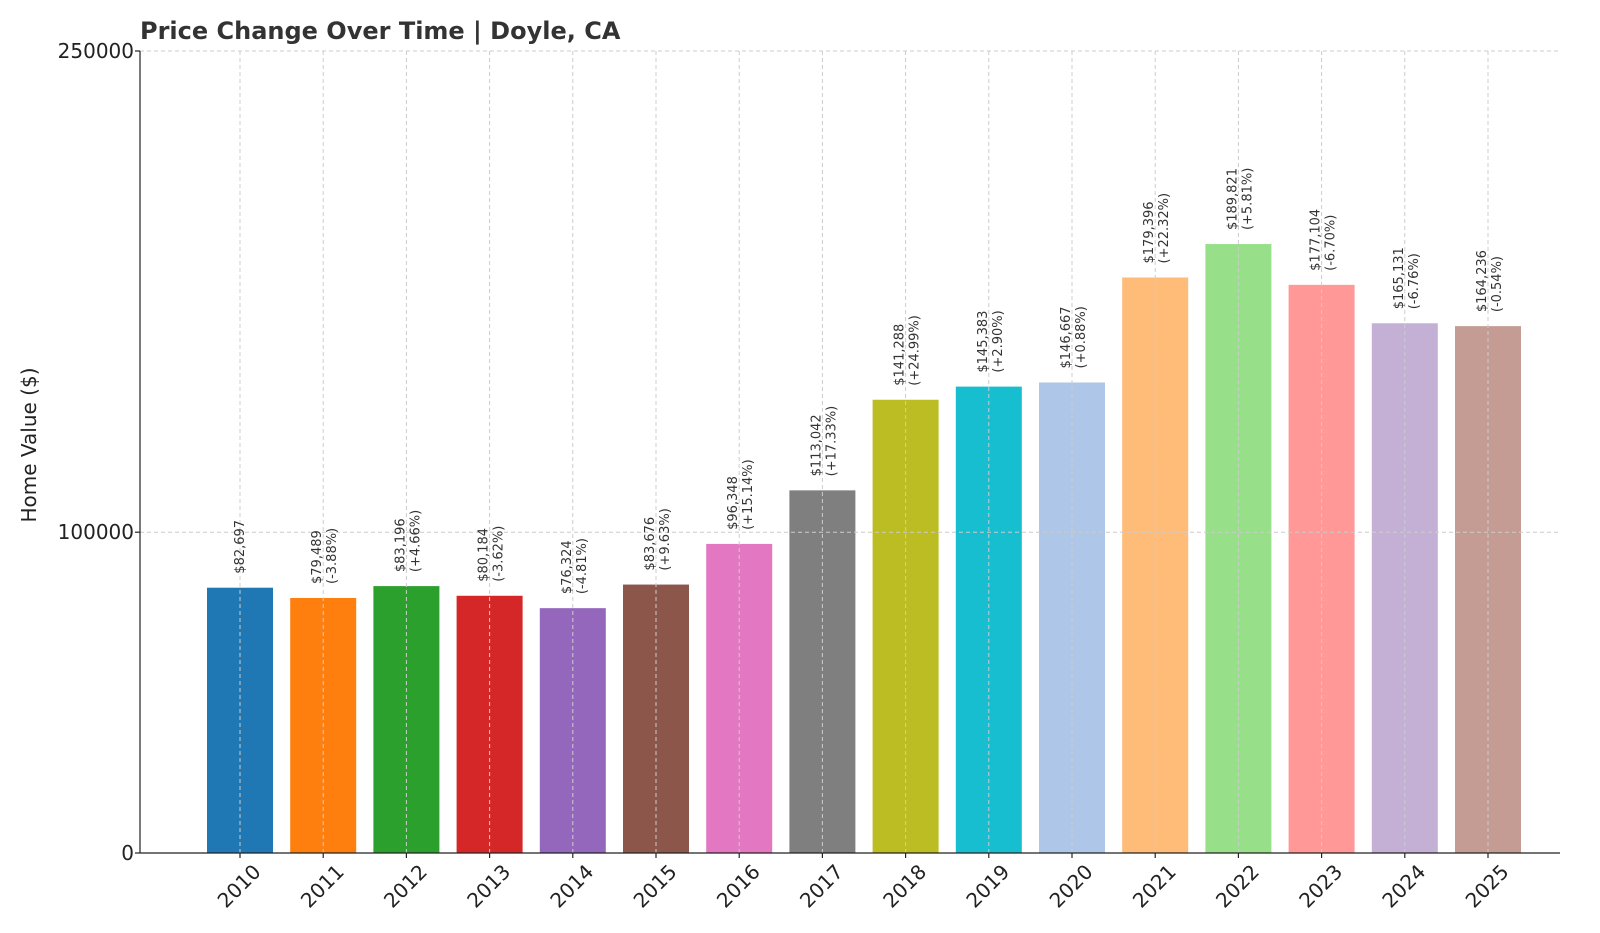  Describe the element at coordinates (1237, 886) in the screenshot. I see `x-tick-label: 2022` at that location.